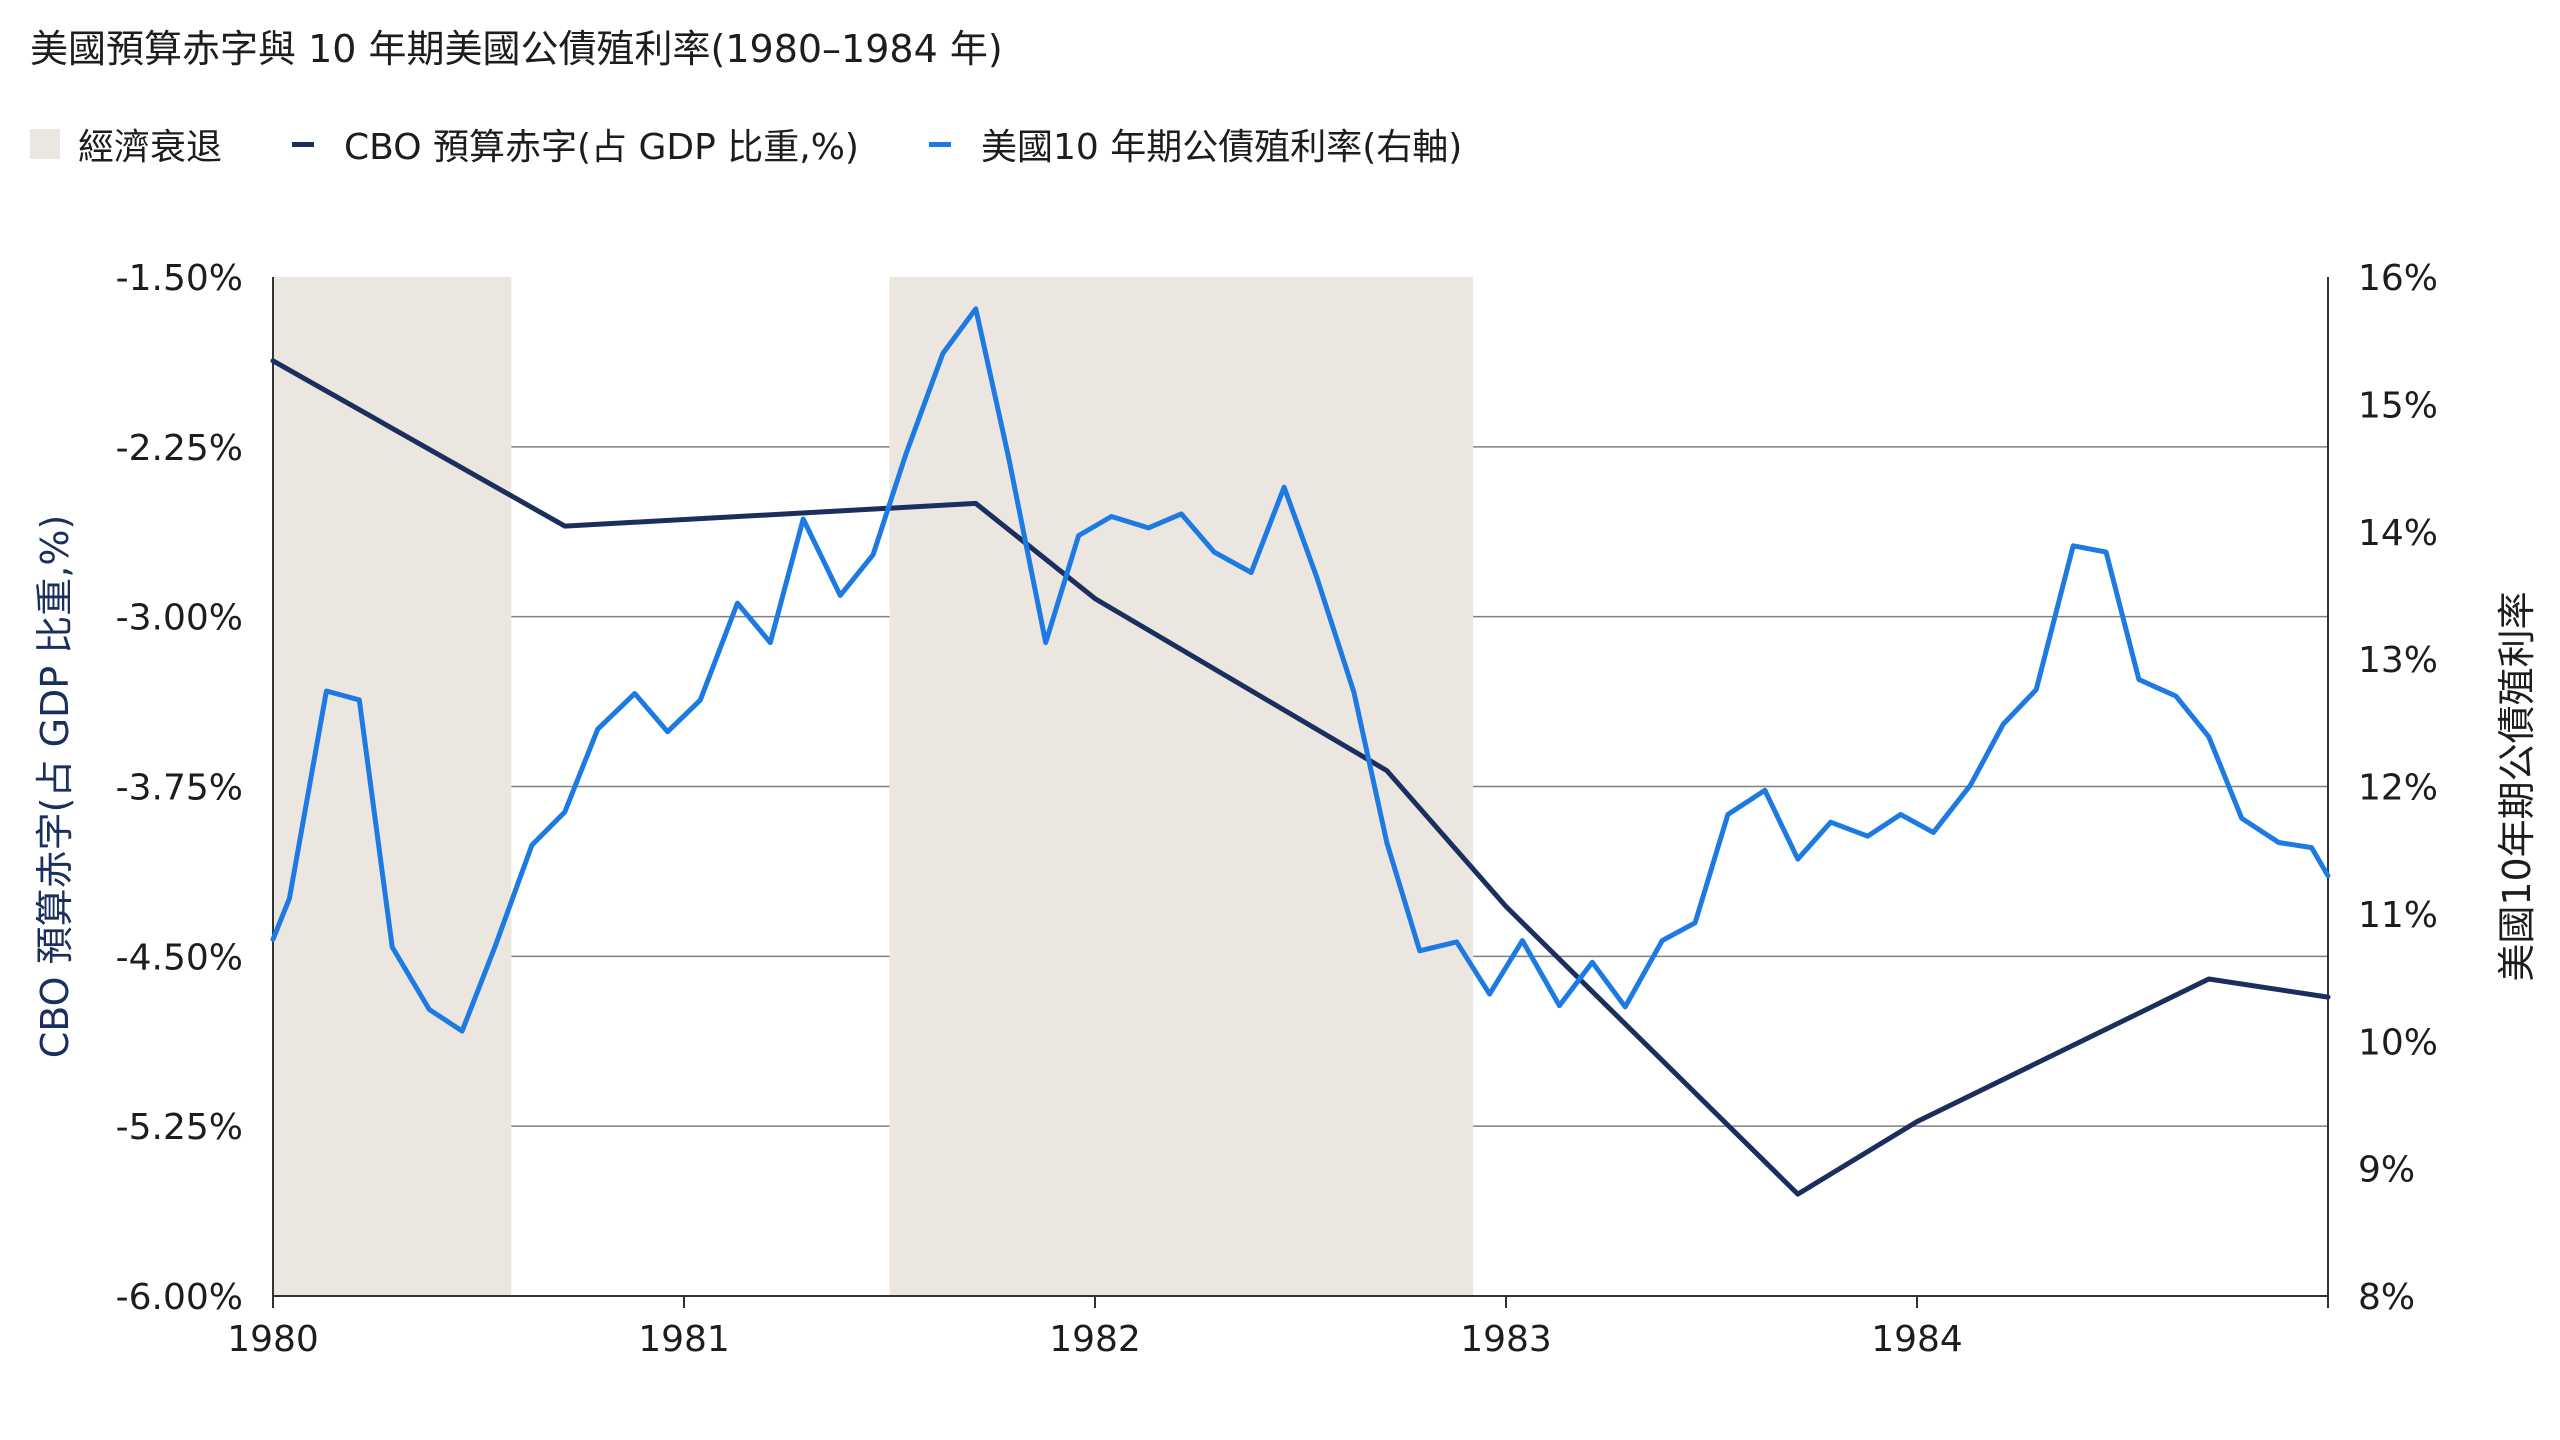  What do you see at coordinates (273, 1339) in the screenshot?
I see `x-tick-label: 1980` at bounding box center [273, 1339].